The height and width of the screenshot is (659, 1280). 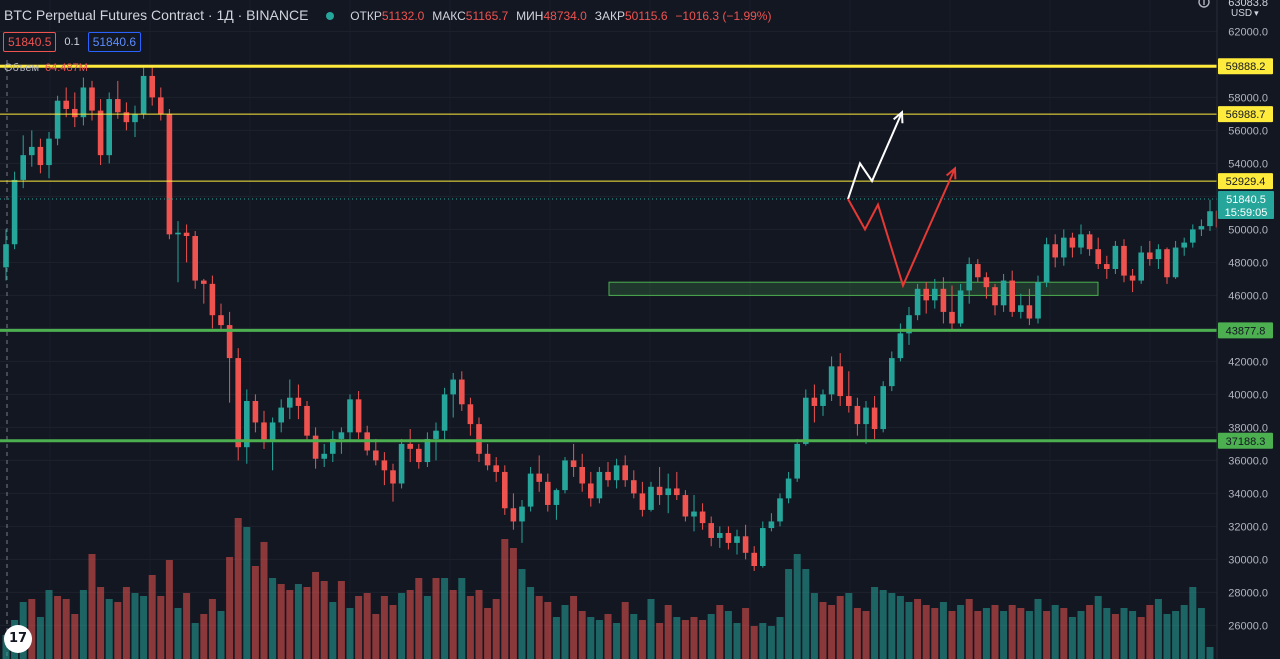 What do you see at coordinates (1245, 13) in the screenshot?
I see `currency-selector: USD` at bounding box center [1245, 13].